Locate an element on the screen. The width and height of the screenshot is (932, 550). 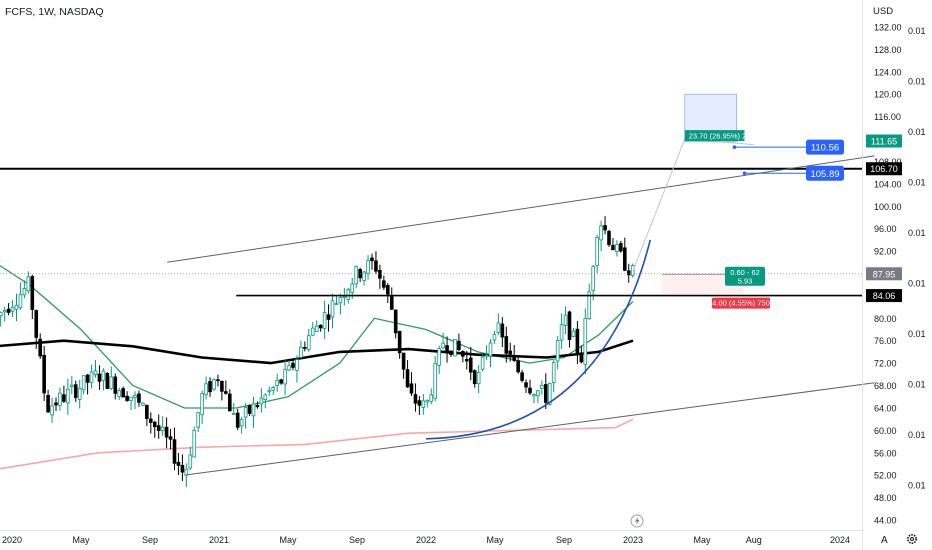
price-badge is located at coordinates (884, 296).